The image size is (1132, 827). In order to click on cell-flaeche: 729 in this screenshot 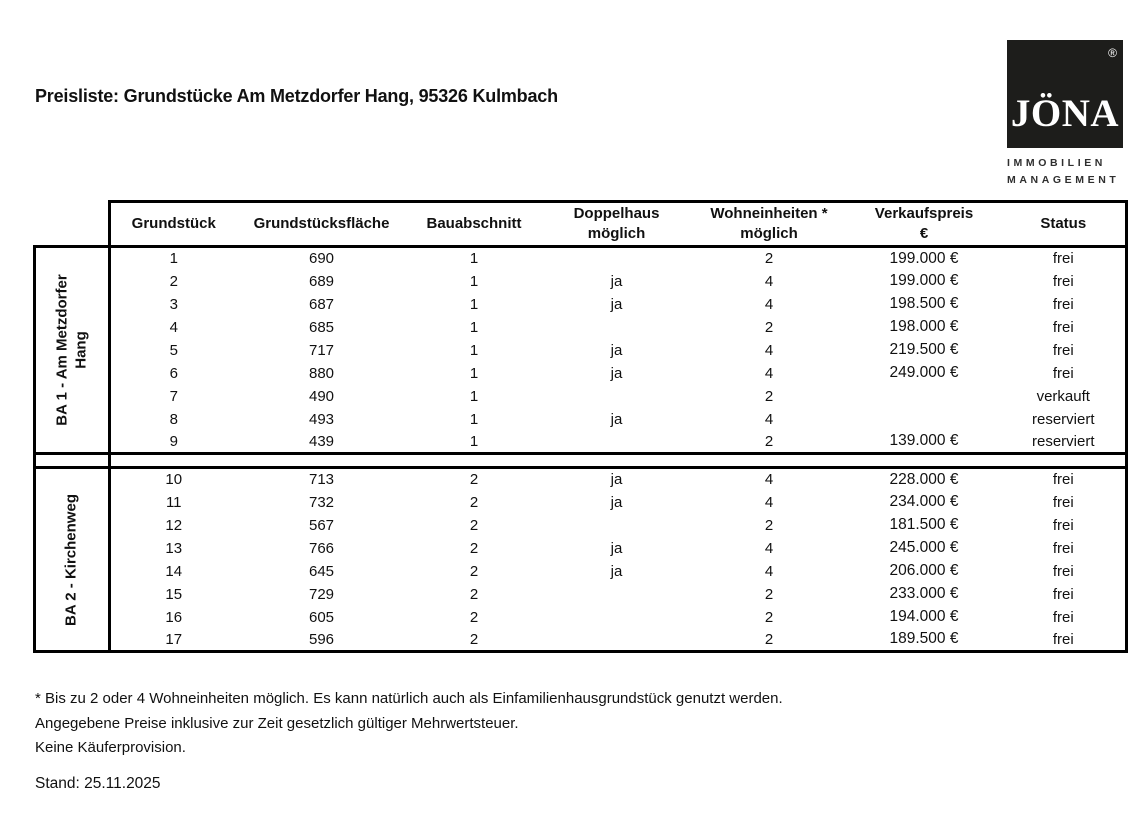, I will do `click(321, 594)`.